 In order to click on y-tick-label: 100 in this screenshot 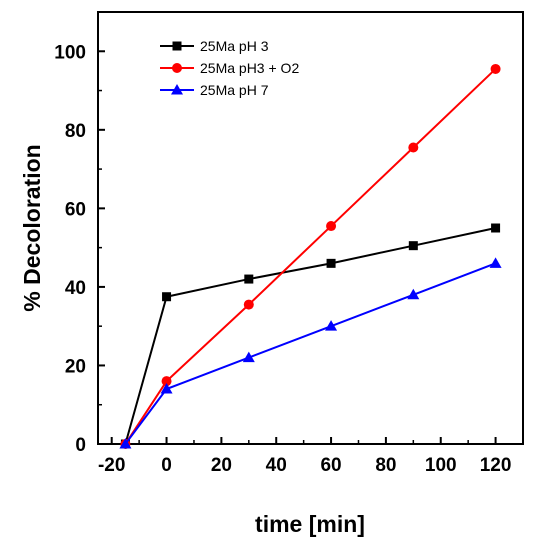, I will do `click(70, 52)`.